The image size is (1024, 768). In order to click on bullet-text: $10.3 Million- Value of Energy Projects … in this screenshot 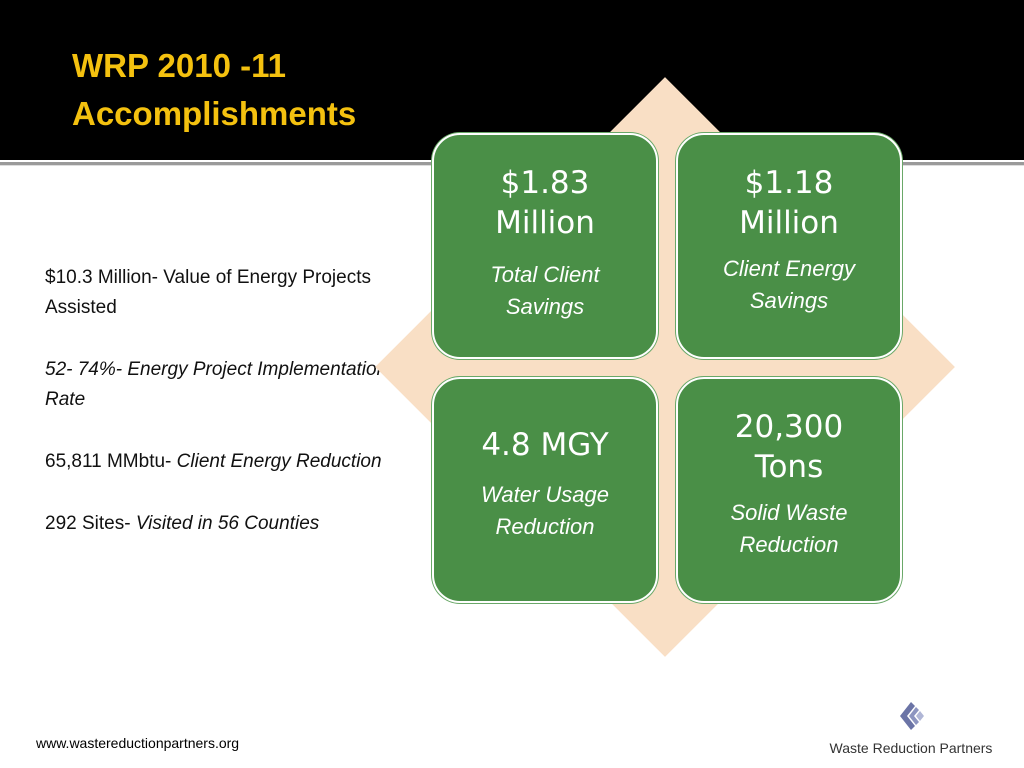, I will do `click(208, 292)`.